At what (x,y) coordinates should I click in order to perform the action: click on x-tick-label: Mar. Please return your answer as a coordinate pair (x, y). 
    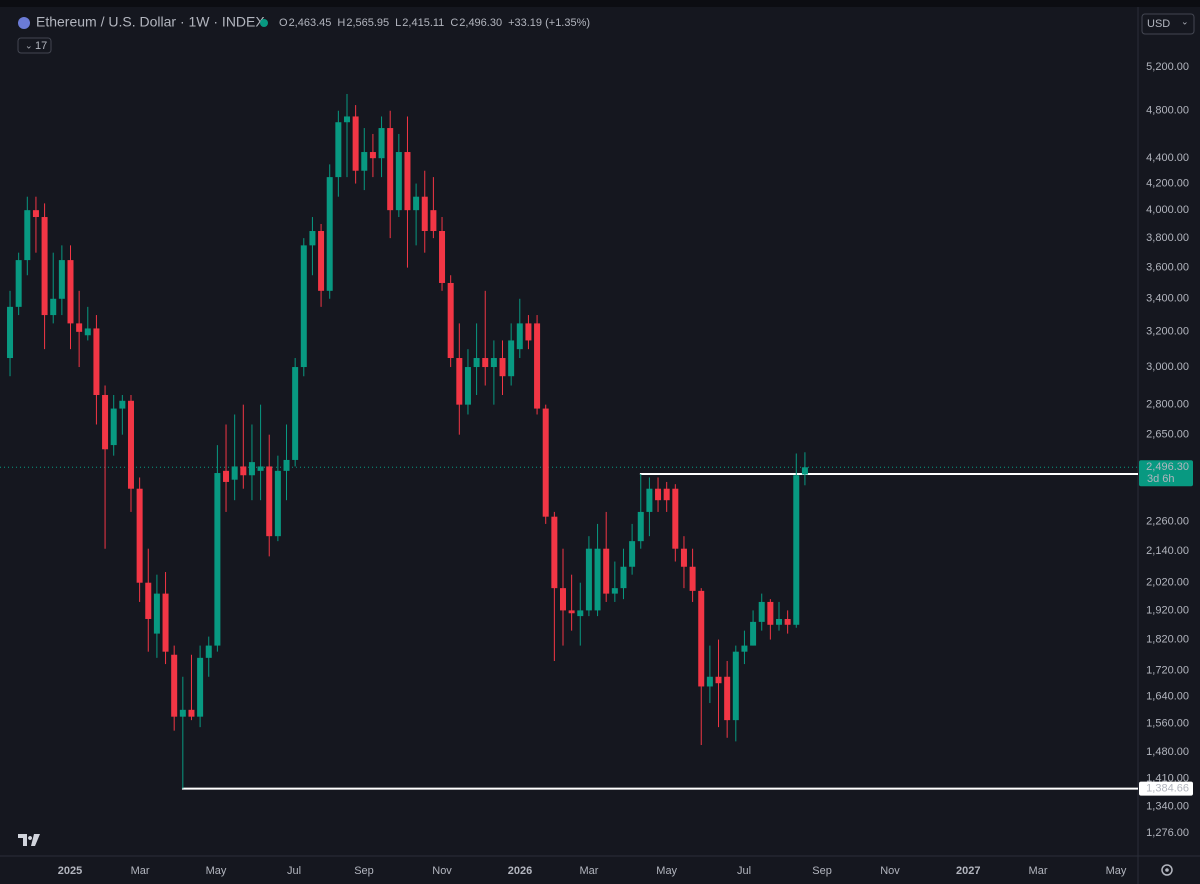
    Looking at the image, I should click on (1038, 871).